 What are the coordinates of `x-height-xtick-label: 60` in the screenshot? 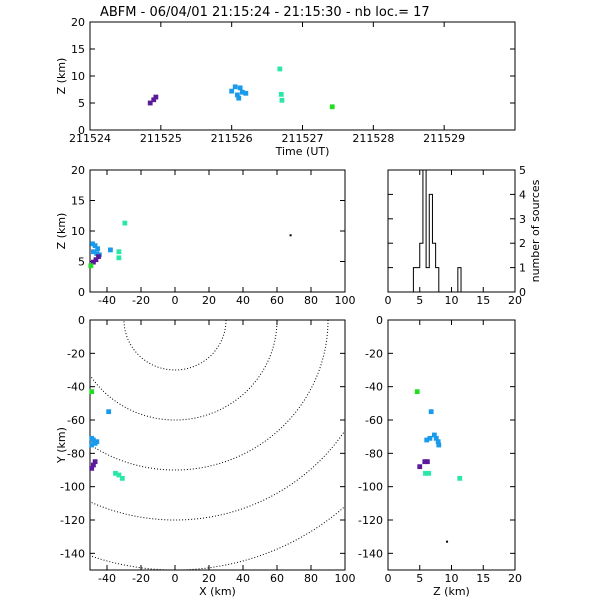 It's located at (277, 300).